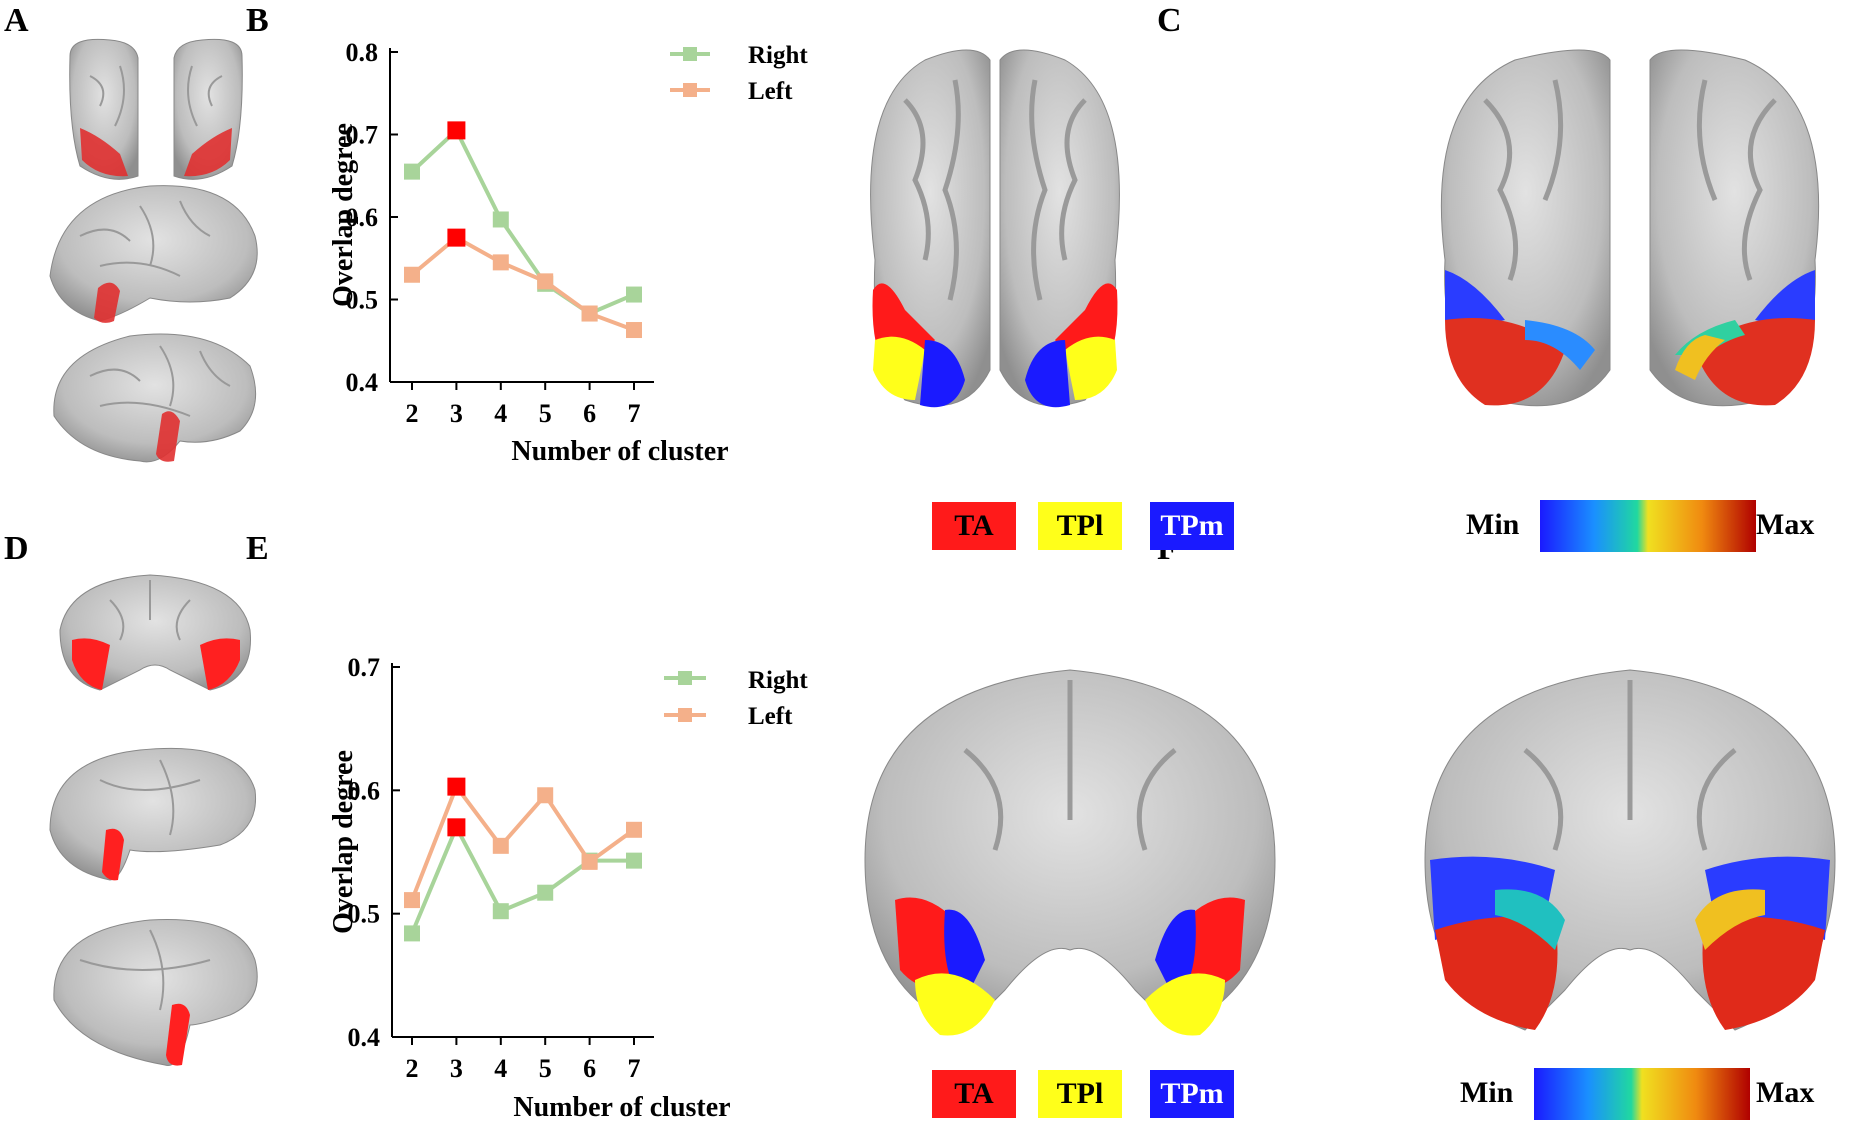 This screenshot has width=1864, height=1126. I want to click on monkey-brain-lateral-view, so click(153, 814).